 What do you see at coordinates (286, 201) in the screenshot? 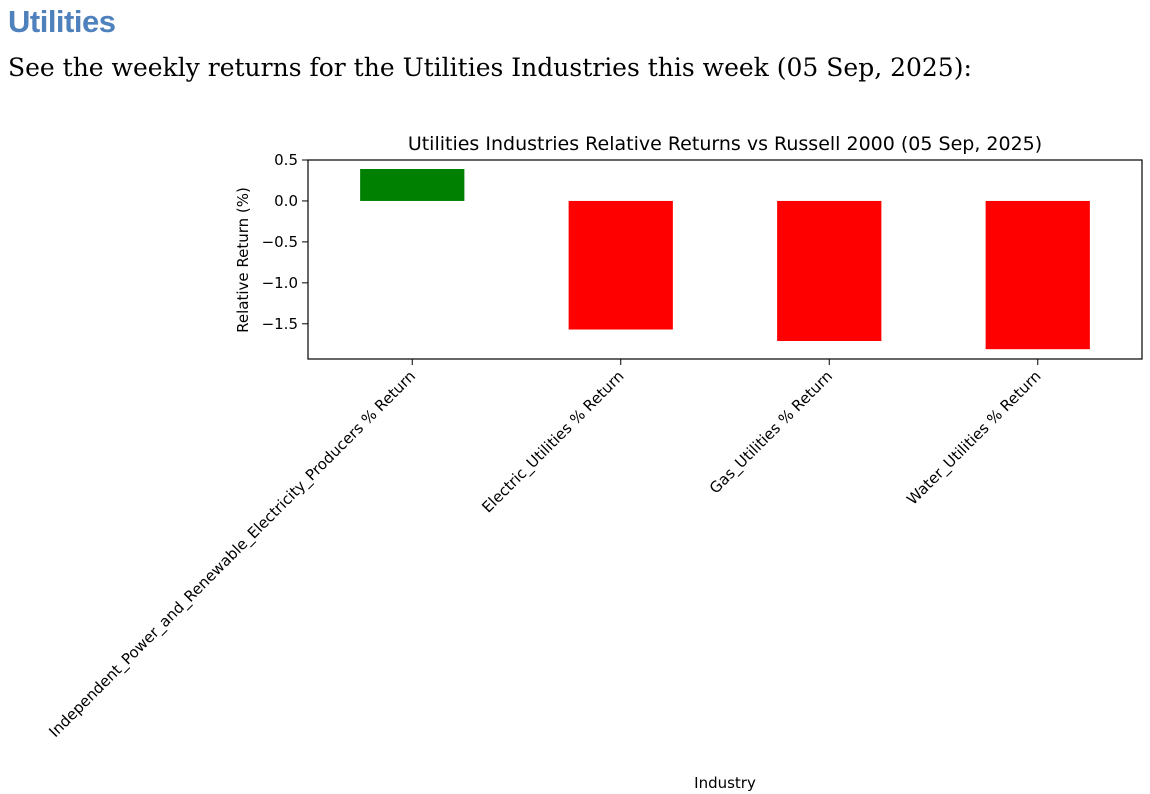
I see `y-tick-label: 0.0` at bounding box center [286, 201].